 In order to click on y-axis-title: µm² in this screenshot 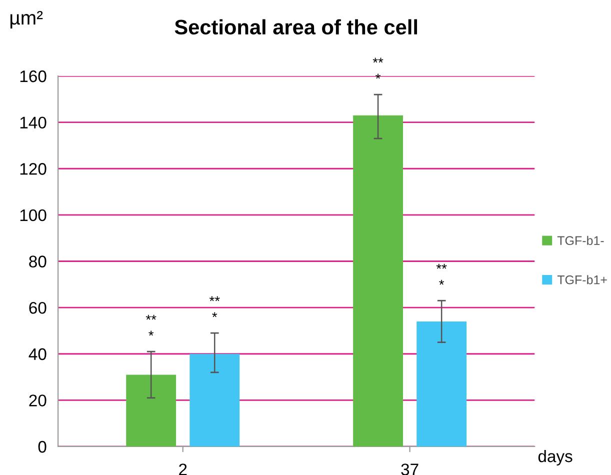, I will do `click(26, 19)`.